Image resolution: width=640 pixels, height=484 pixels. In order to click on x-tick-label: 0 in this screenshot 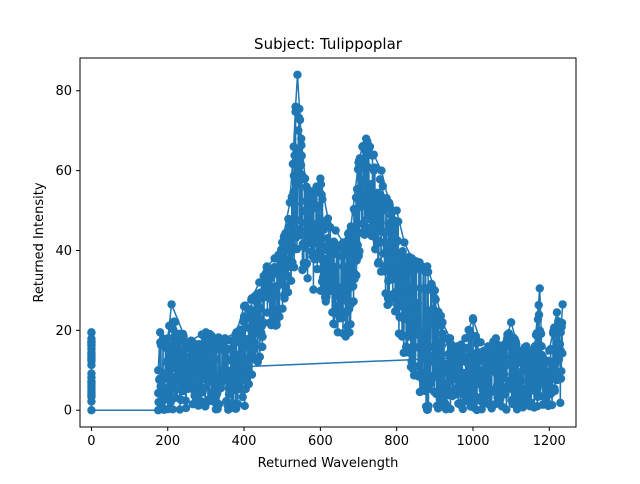, I will do `click(91, 441)`.